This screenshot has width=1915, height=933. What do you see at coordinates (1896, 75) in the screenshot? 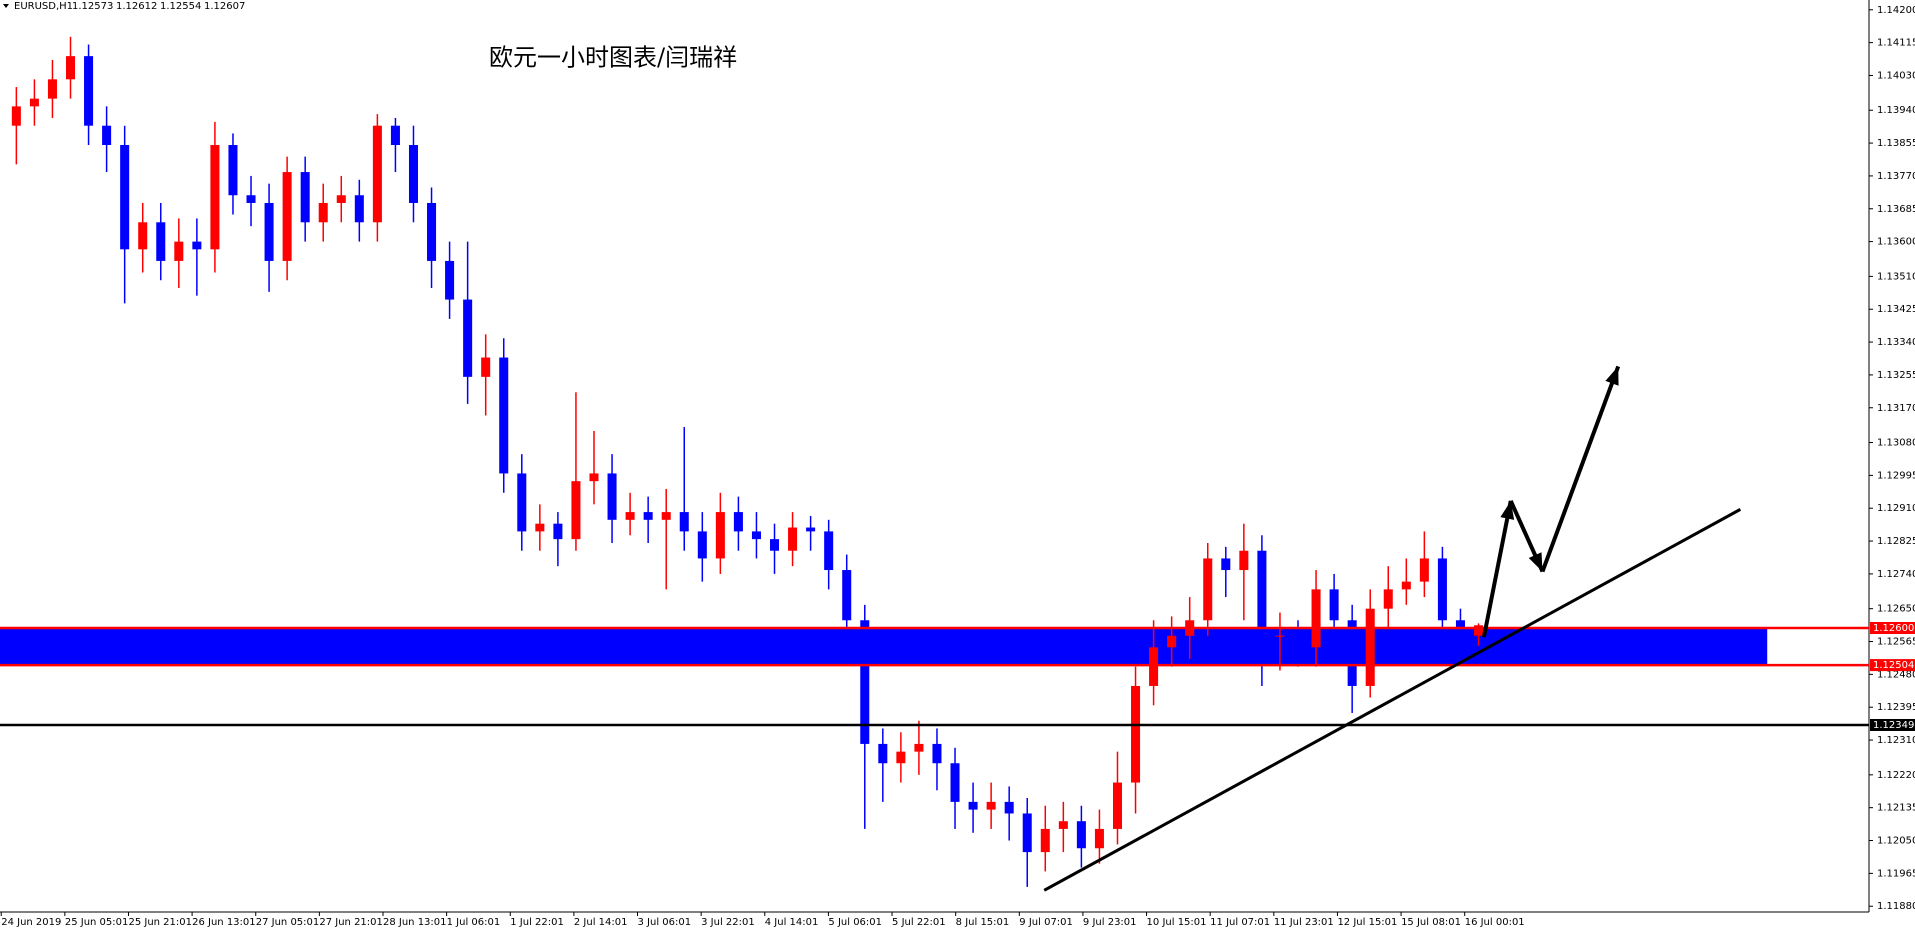
I see `y-tick-label: 1.14030` at bounding box center [1896, 75].